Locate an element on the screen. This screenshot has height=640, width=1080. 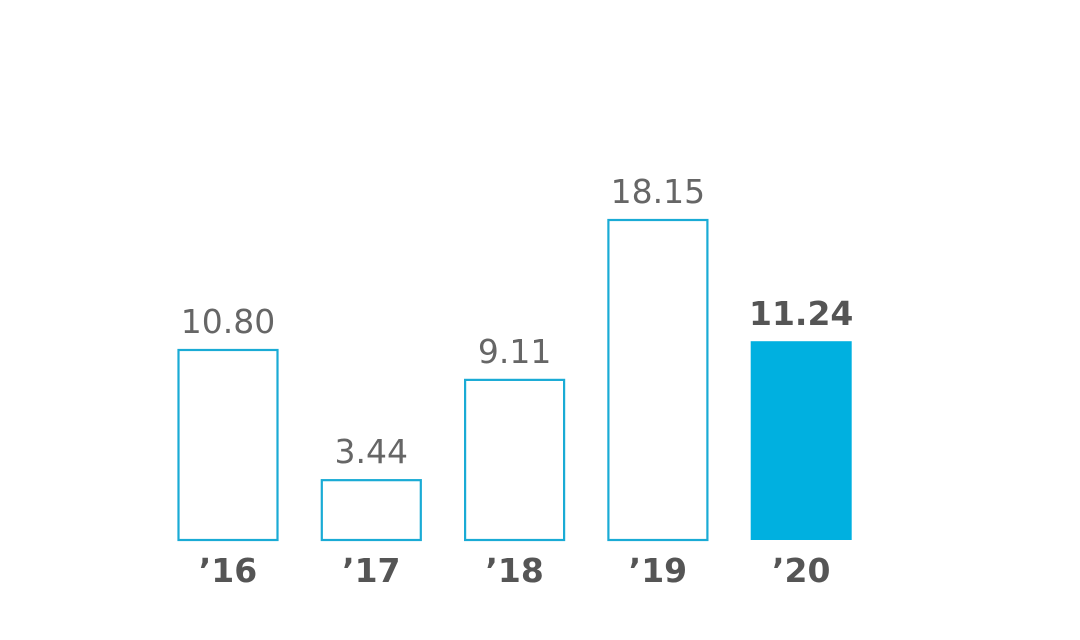
x-tick-label-1: ’17 is located at coordinates (371, 570).